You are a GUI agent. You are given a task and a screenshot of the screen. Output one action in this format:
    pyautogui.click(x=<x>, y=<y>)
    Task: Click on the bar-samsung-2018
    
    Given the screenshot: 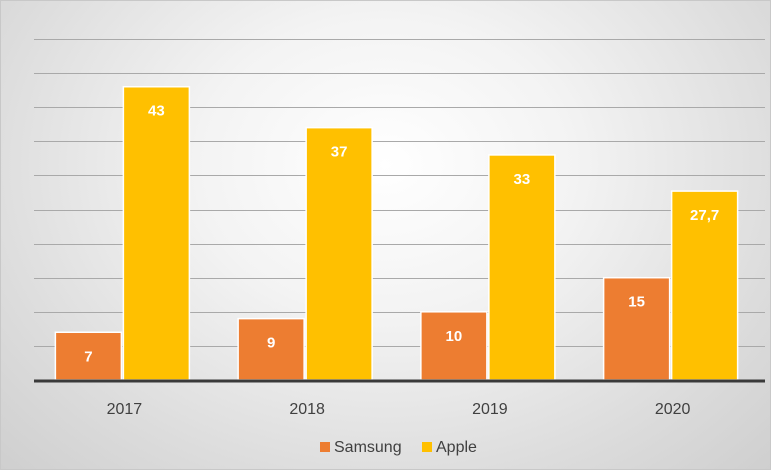 What is the action you would take?
    pyautogui.click(x=271, y=349)
    